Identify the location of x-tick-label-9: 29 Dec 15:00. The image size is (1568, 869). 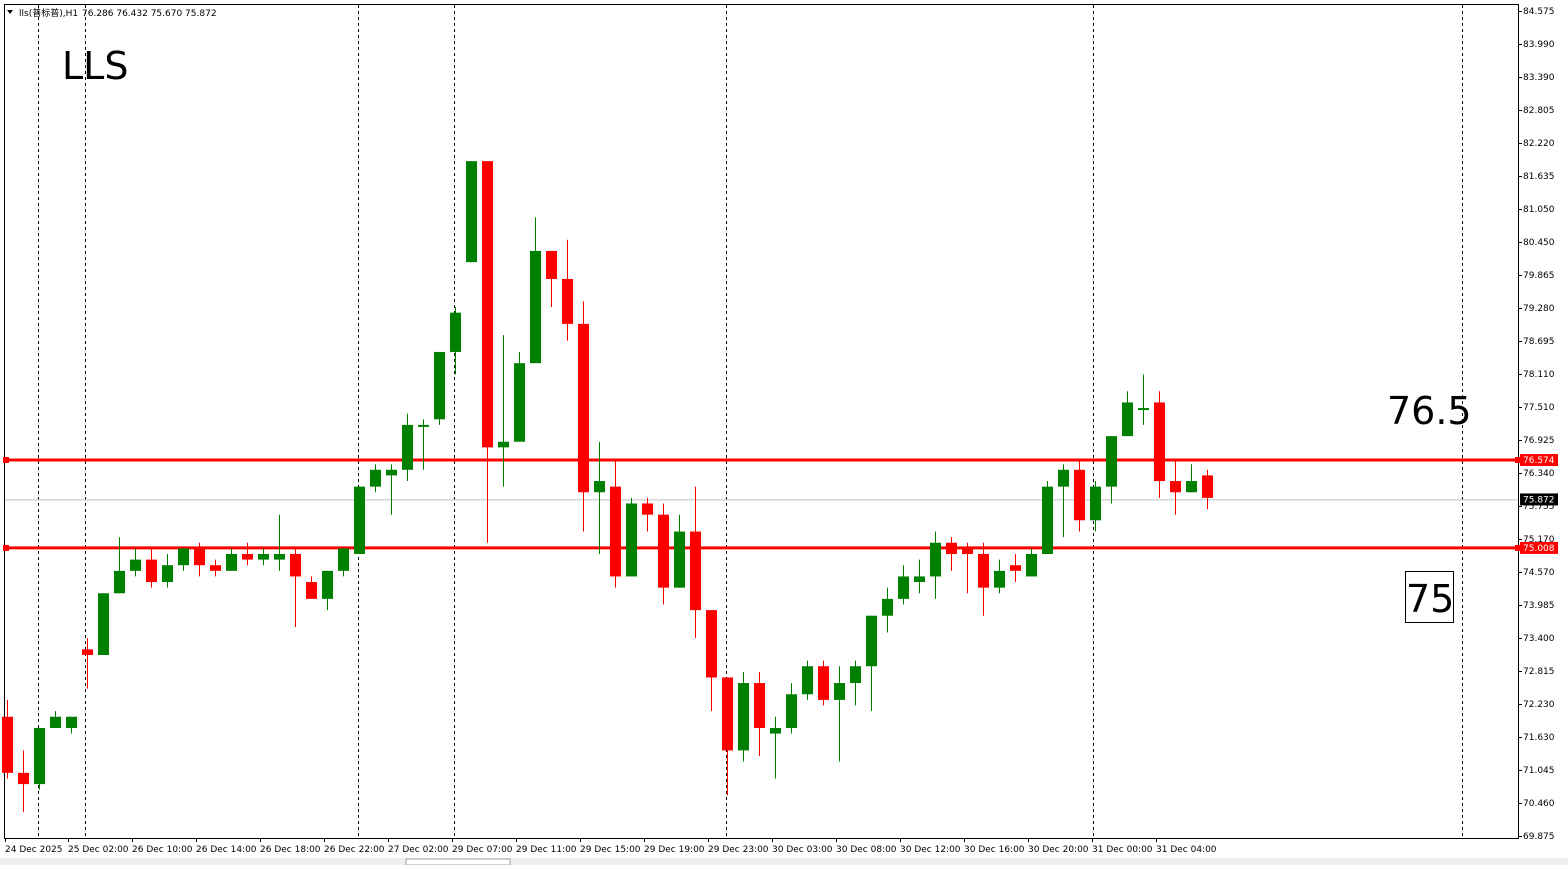
(610, 850).